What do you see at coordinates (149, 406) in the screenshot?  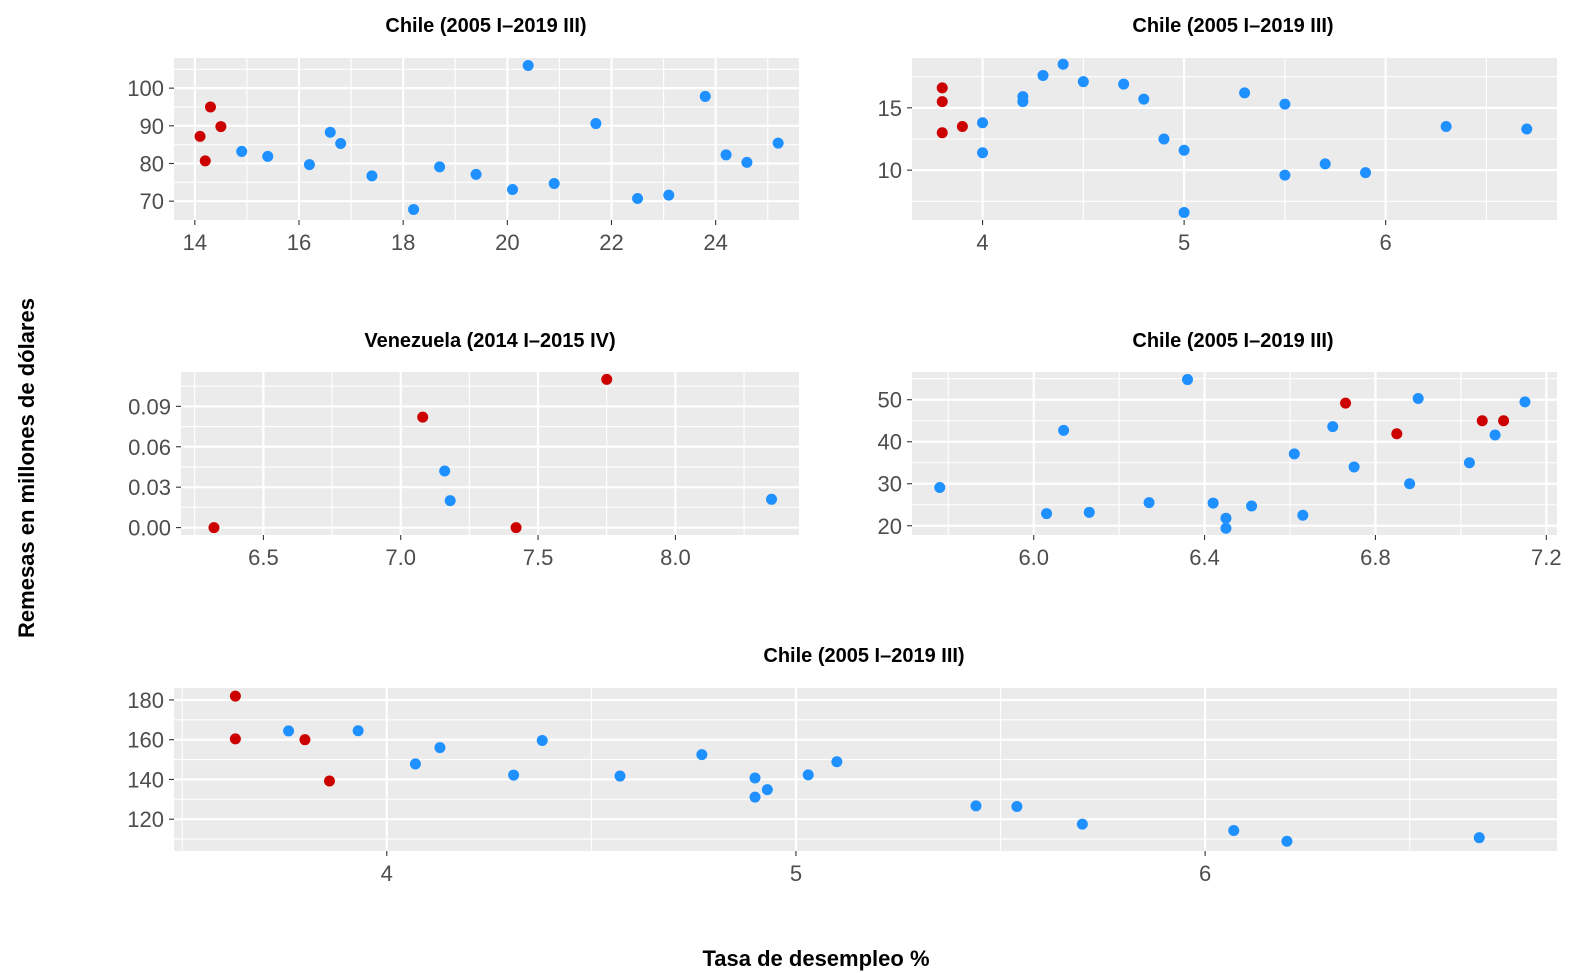 I see `y-tick-label: 0.09` at bounding box center [149, 406].